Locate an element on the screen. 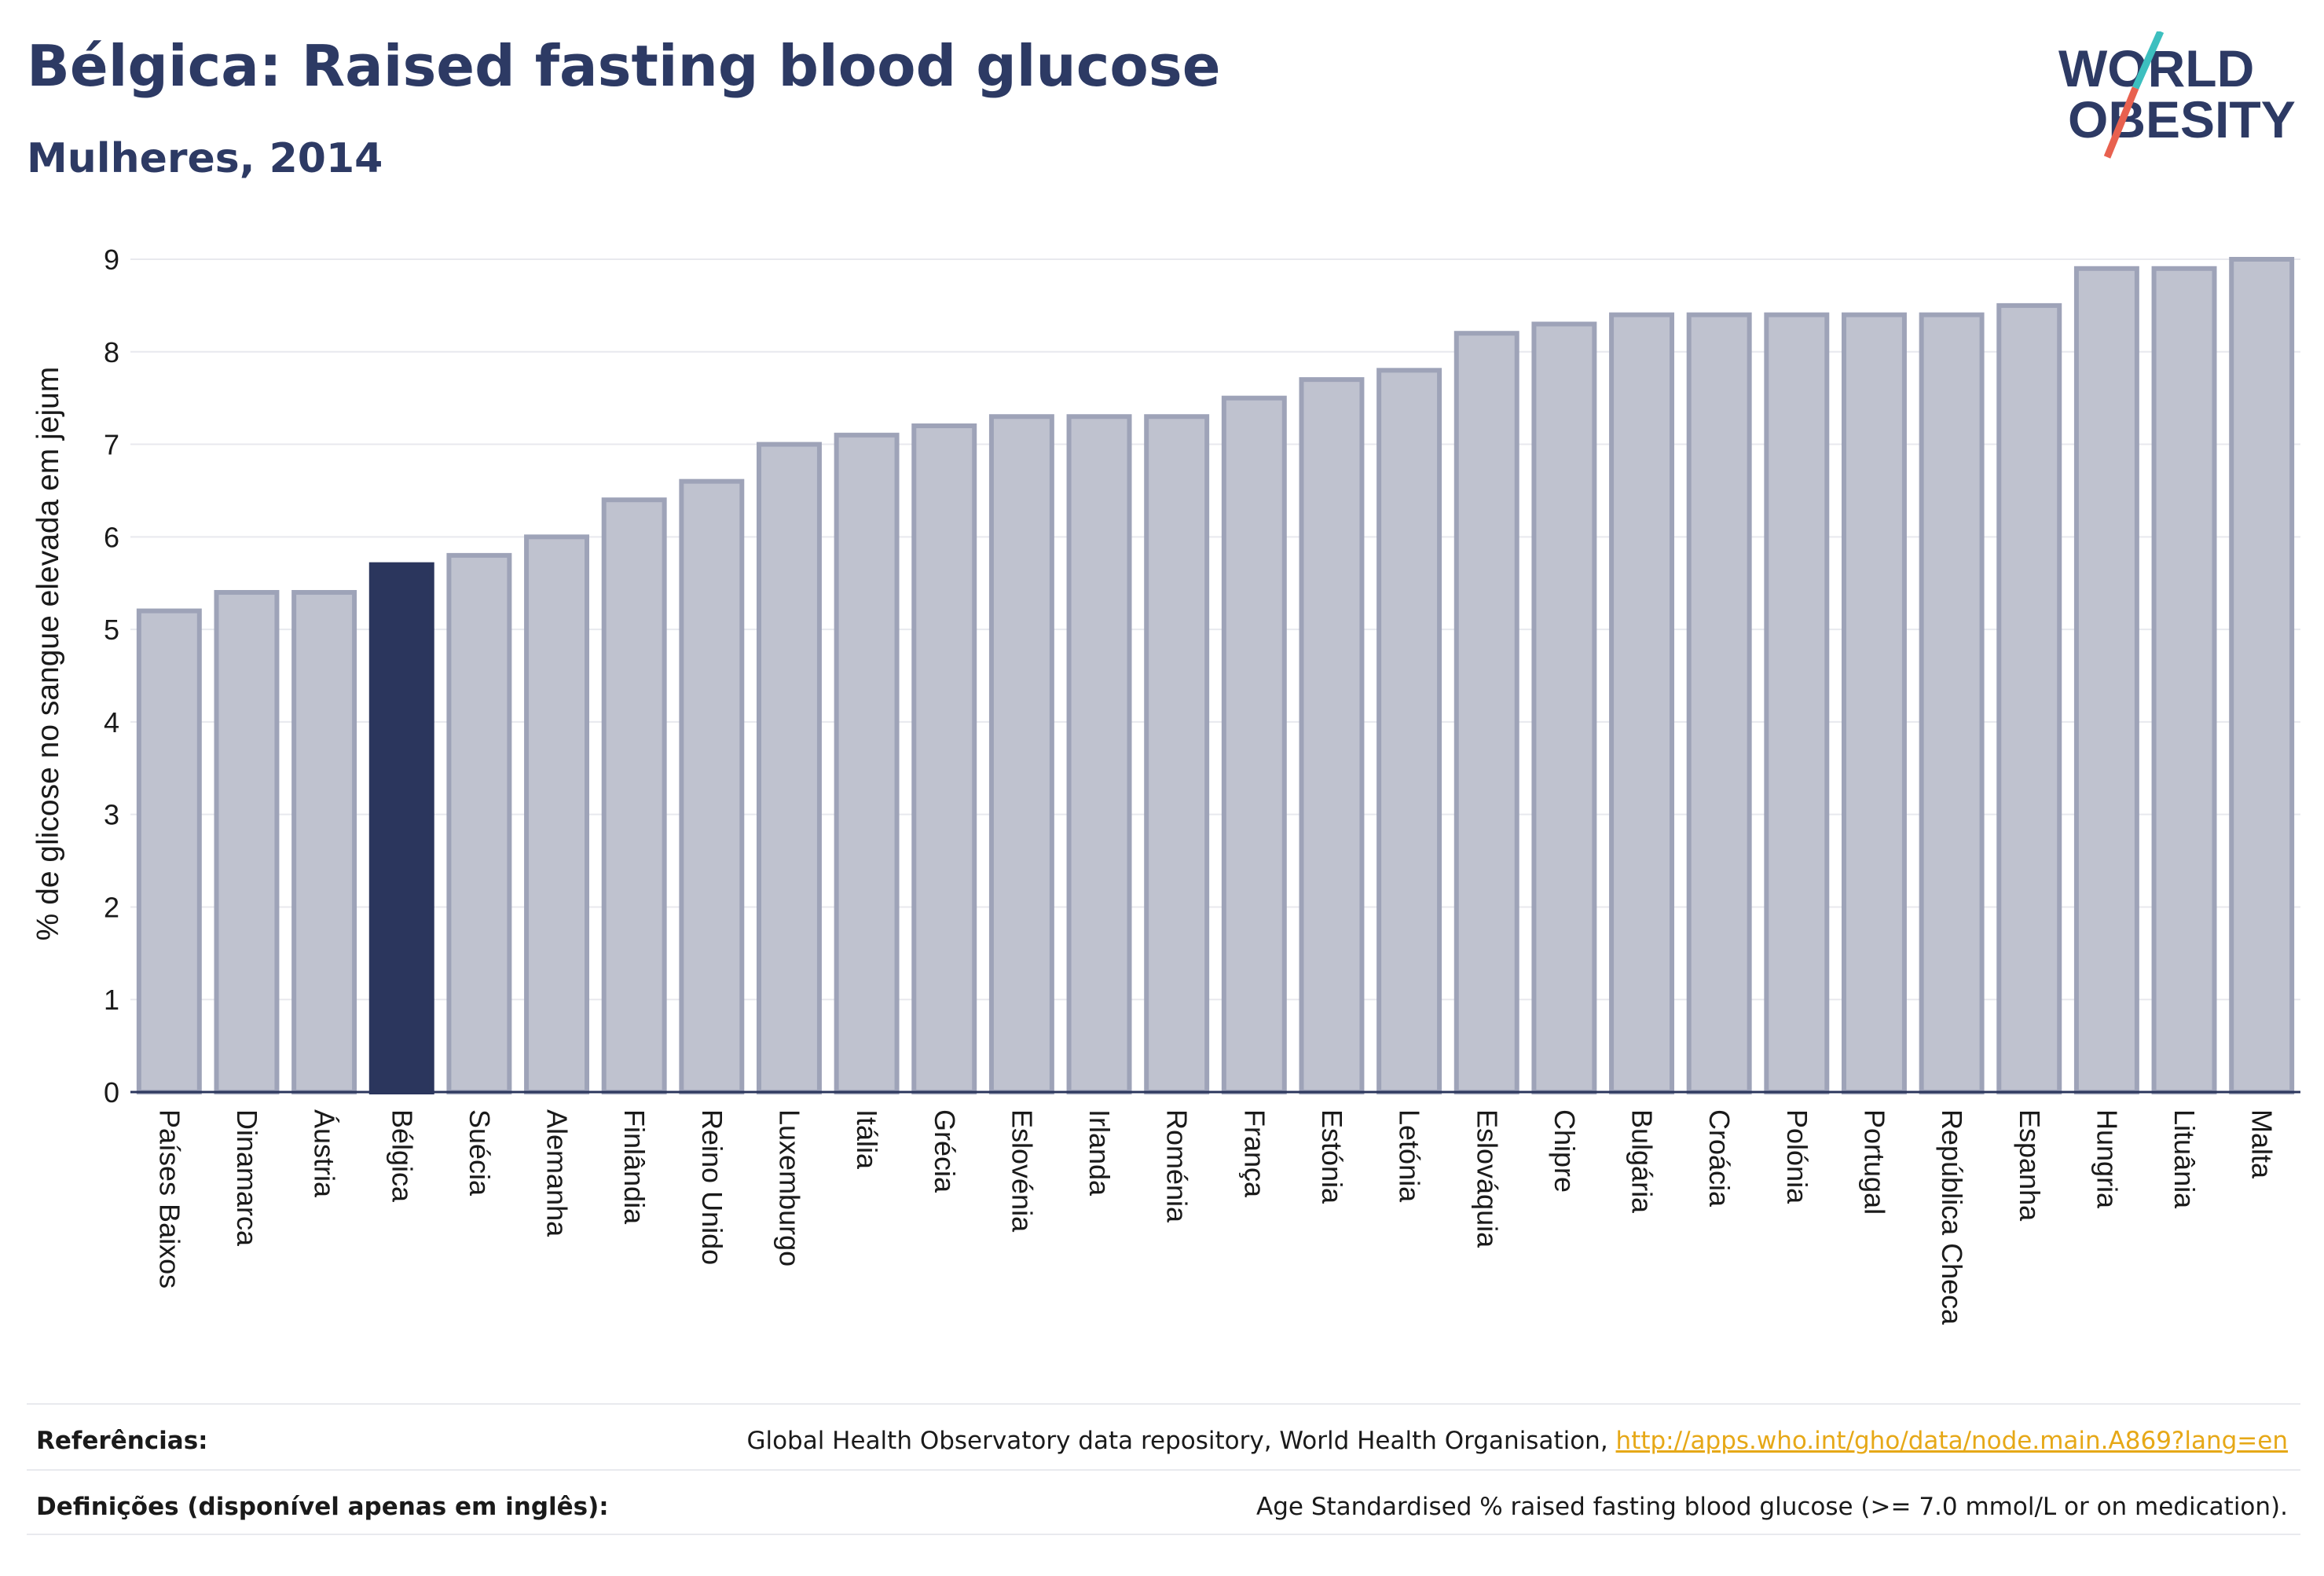  x-tick-label: Alemanha is located at coordinates (557, 1173).